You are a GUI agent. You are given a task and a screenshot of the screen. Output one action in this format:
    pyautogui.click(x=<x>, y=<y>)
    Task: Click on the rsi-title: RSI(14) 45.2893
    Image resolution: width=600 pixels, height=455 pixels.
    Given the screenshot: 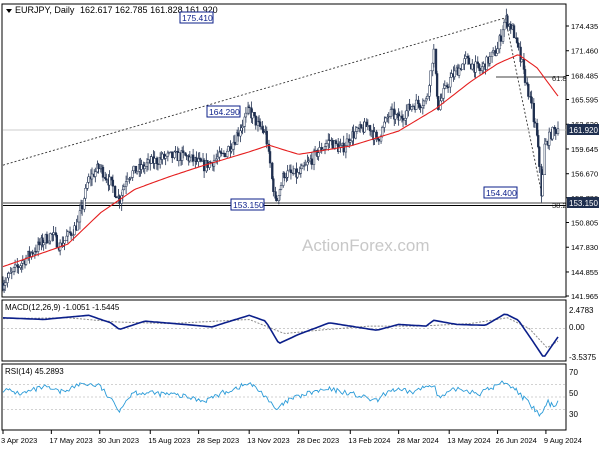 What is the action you would take?
    pyautogui.click(x=34, y=371)
    